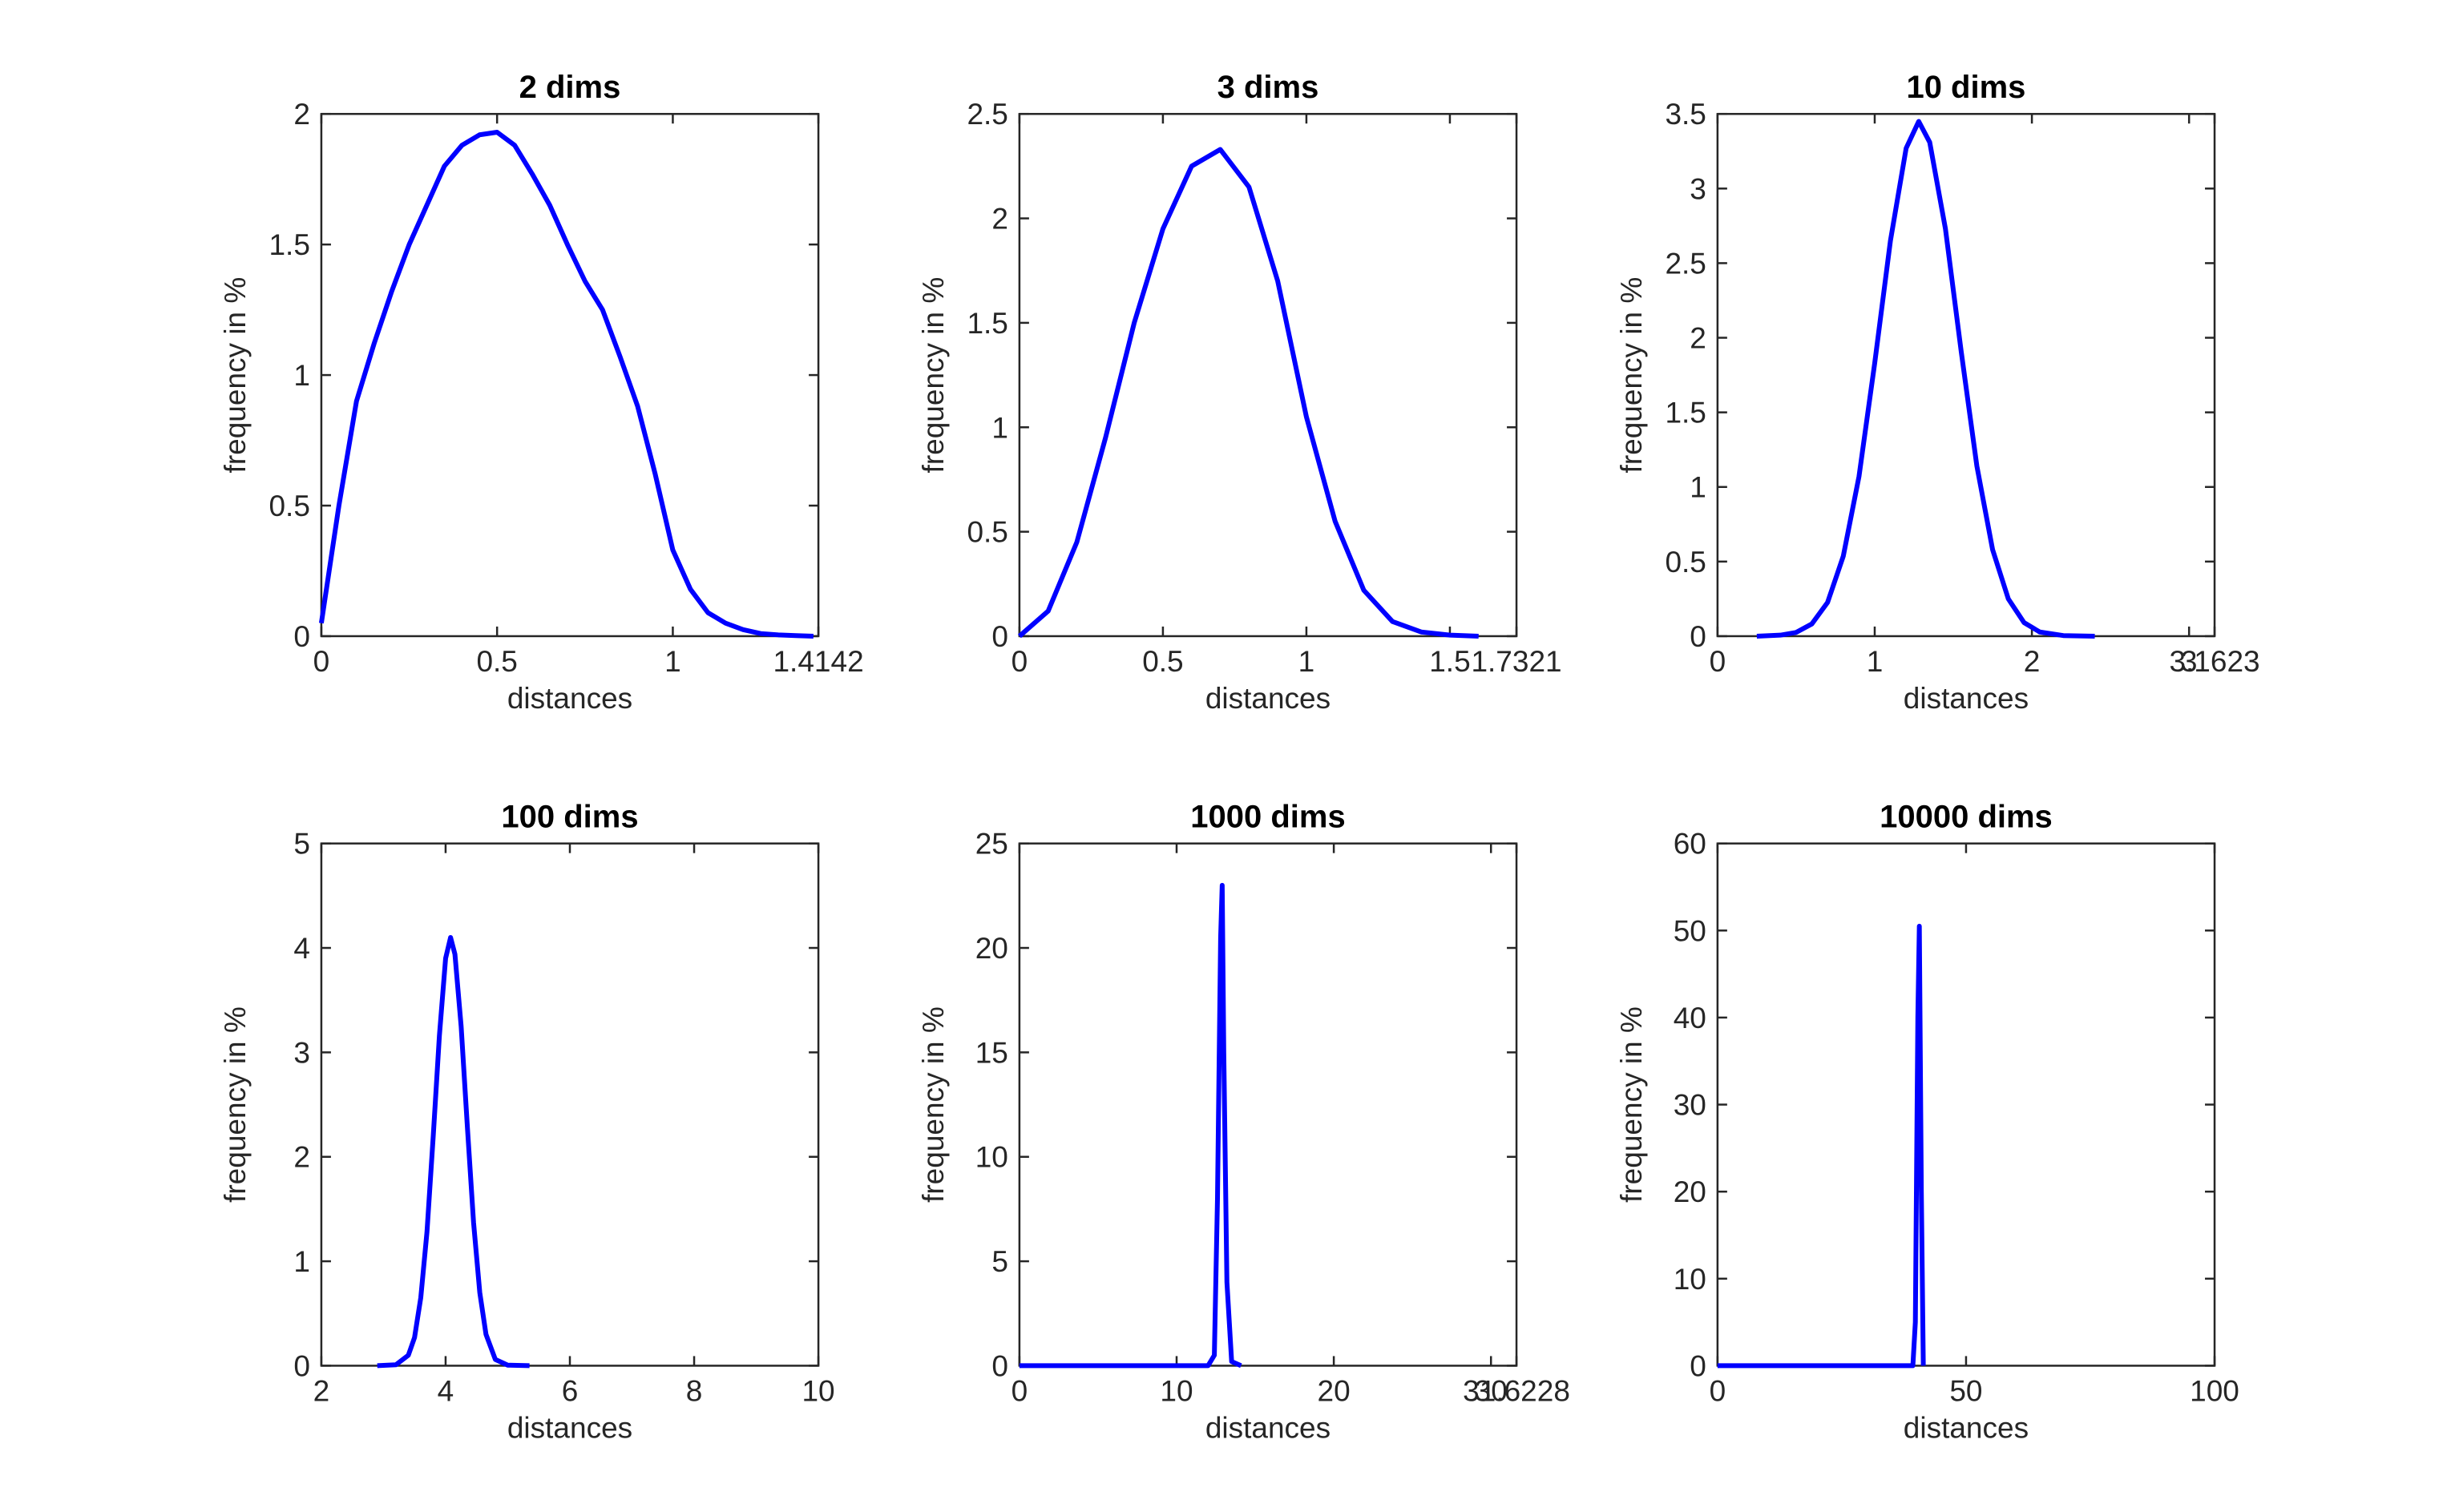  Describe the element at coordinates (1690, 931) in the screenshot. I see `y-tick-label: 50` at that location.